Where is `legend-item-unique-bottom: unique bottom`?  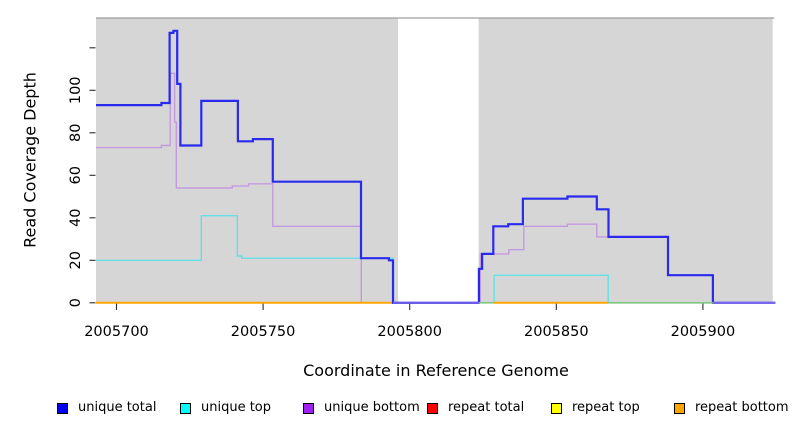
legend-item-unique-bottom: unique bottom is located at coordinates (361, 408).